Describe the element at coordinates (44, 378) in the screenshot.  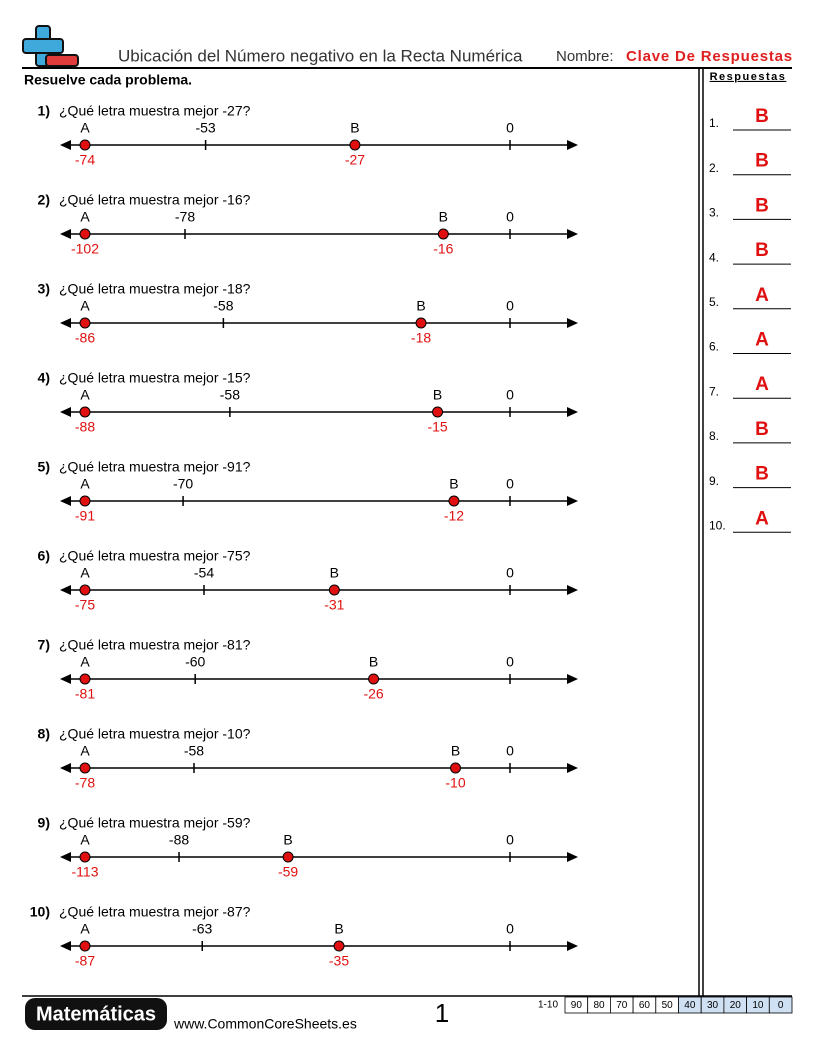
I see `problem-number: 4)` at that location.